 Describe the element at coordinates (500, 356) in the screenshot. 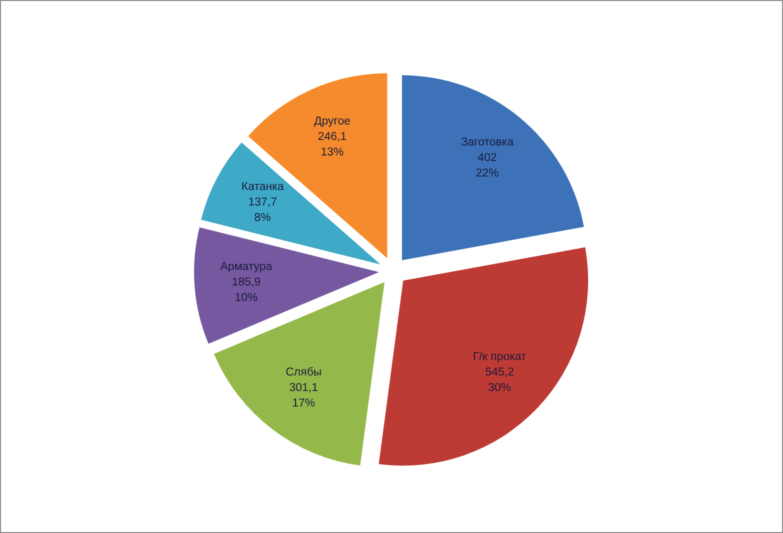

I see `slice-label: Г/к прокат` at that location.